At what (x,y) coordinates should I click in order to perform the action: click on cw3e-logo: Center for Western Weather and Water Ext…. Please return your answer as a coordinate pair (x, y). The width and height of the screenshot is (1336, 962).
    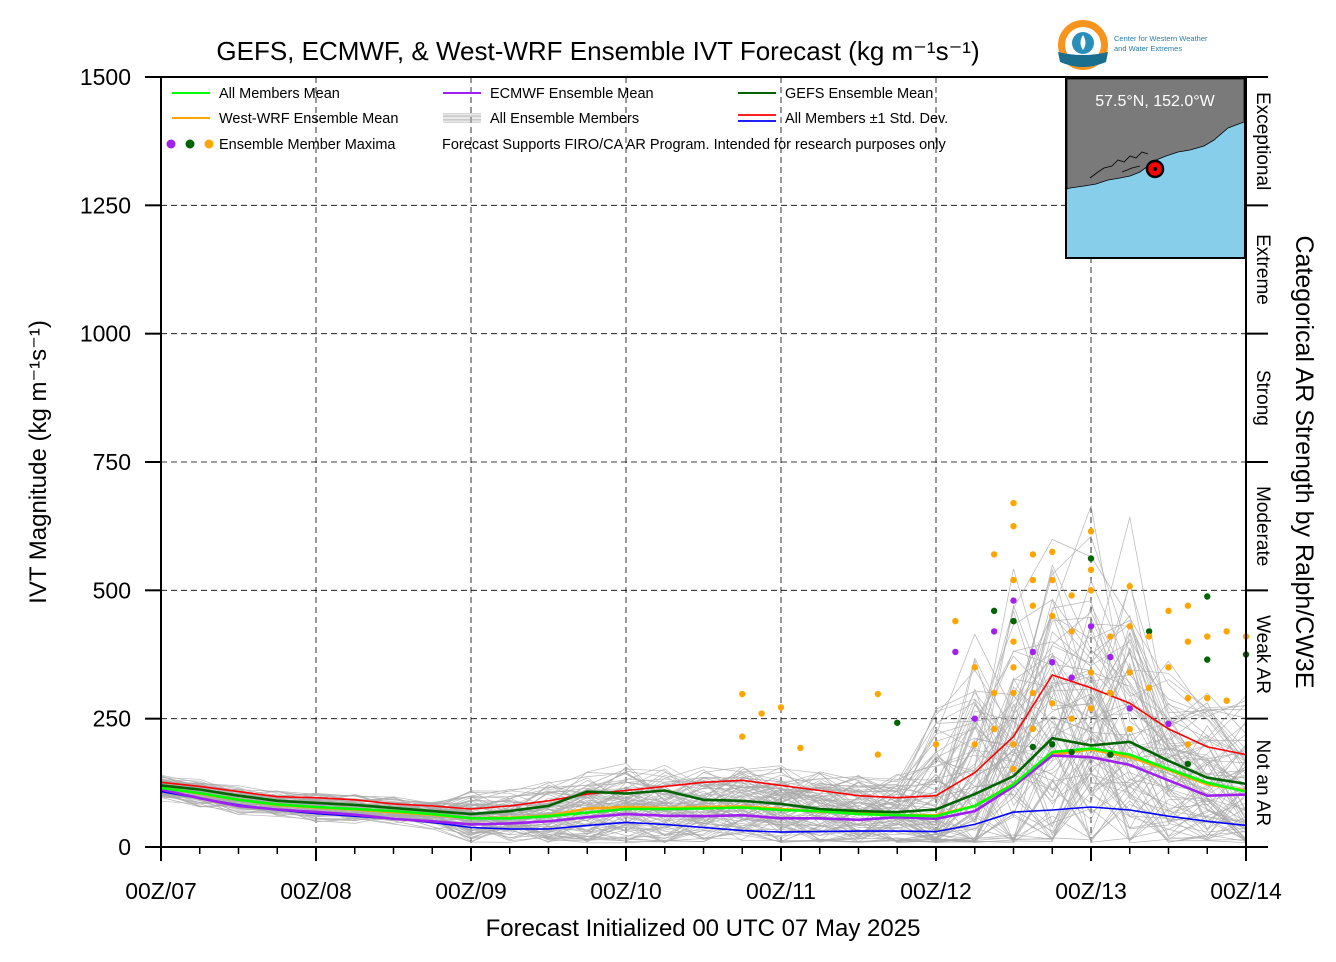
    Looking at the image, I should click on (1133, 45).